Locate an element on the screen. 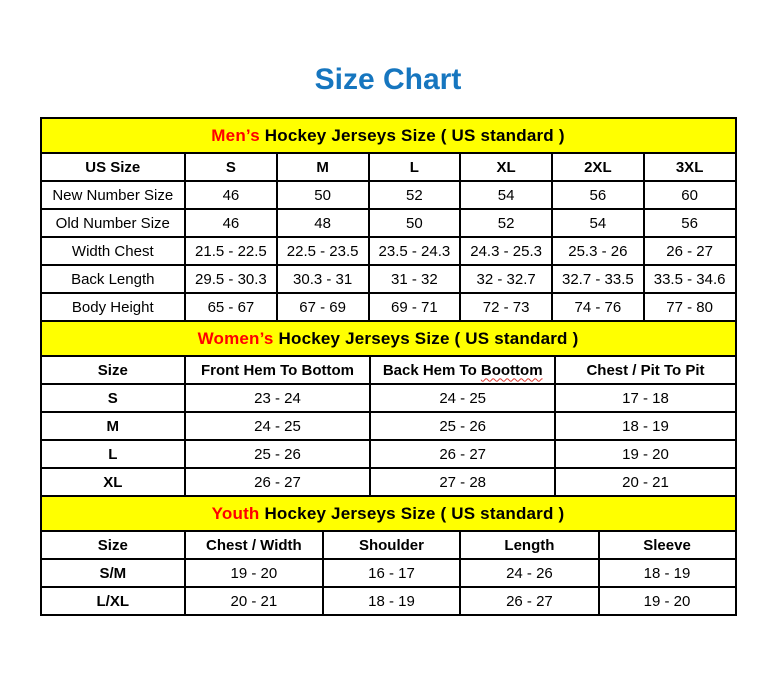  size-value: 25.3 - 26 is located at coordinates (597, 251).